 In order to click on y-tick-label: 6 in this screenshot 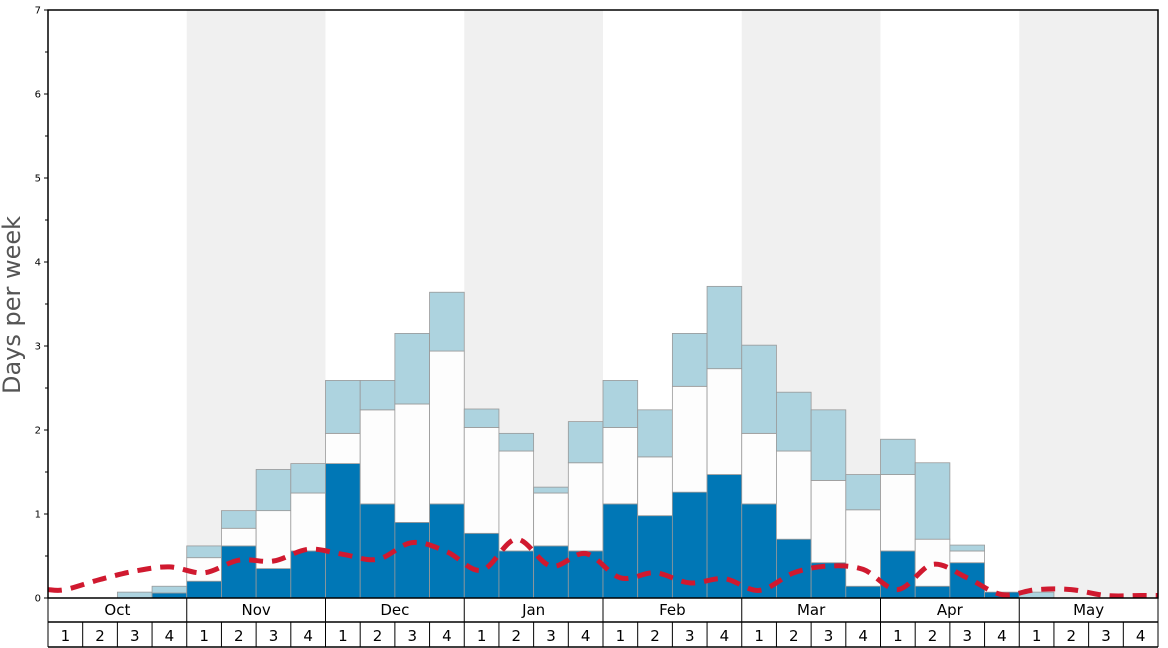, I will do `click(38, 95)`.